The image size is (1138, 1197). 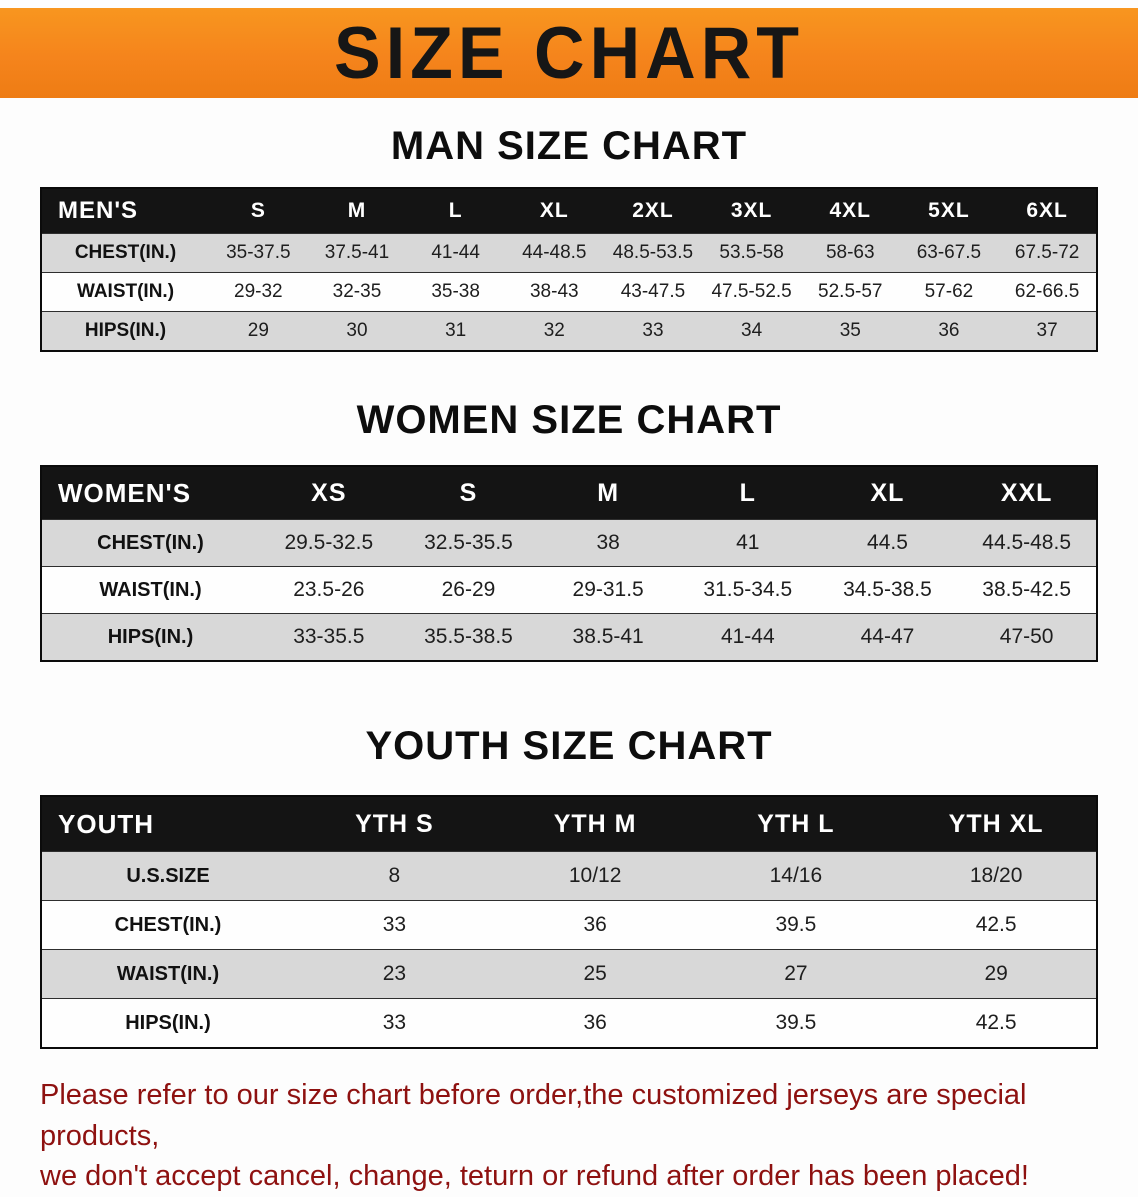 I want to click on size-value-cell: 25, so click(x=595, y=973).